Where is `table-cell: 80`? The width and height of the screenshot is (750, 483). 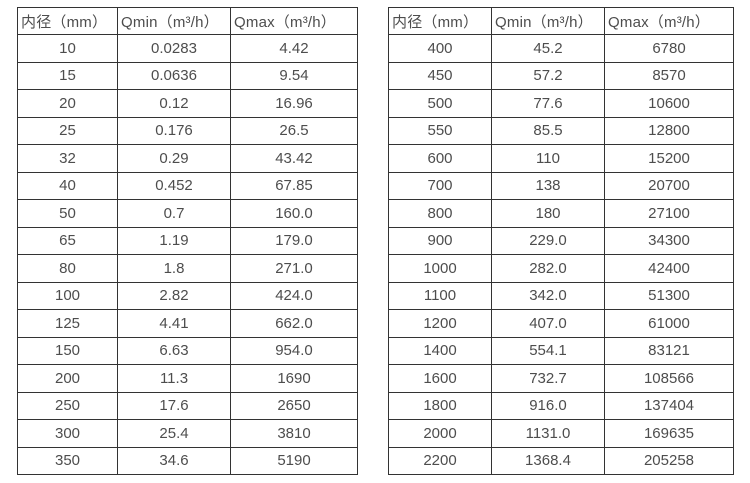 table-cell: 80 is located at coordinates (67, 268).